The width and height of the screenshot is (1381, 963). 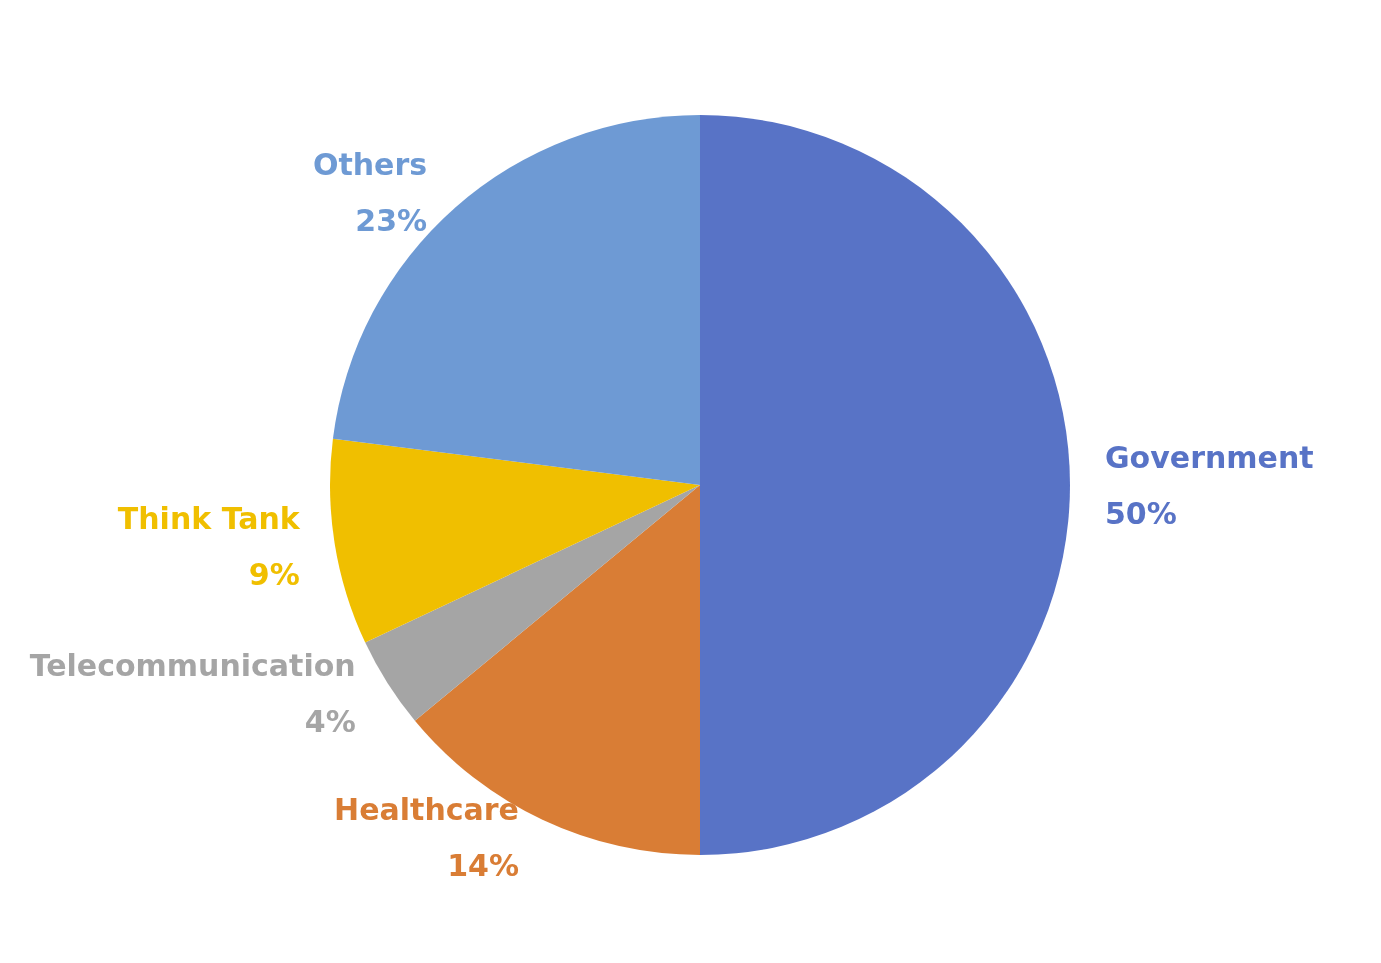 I want to click on slice-label: Healthcare, so click(x=426, y=810).